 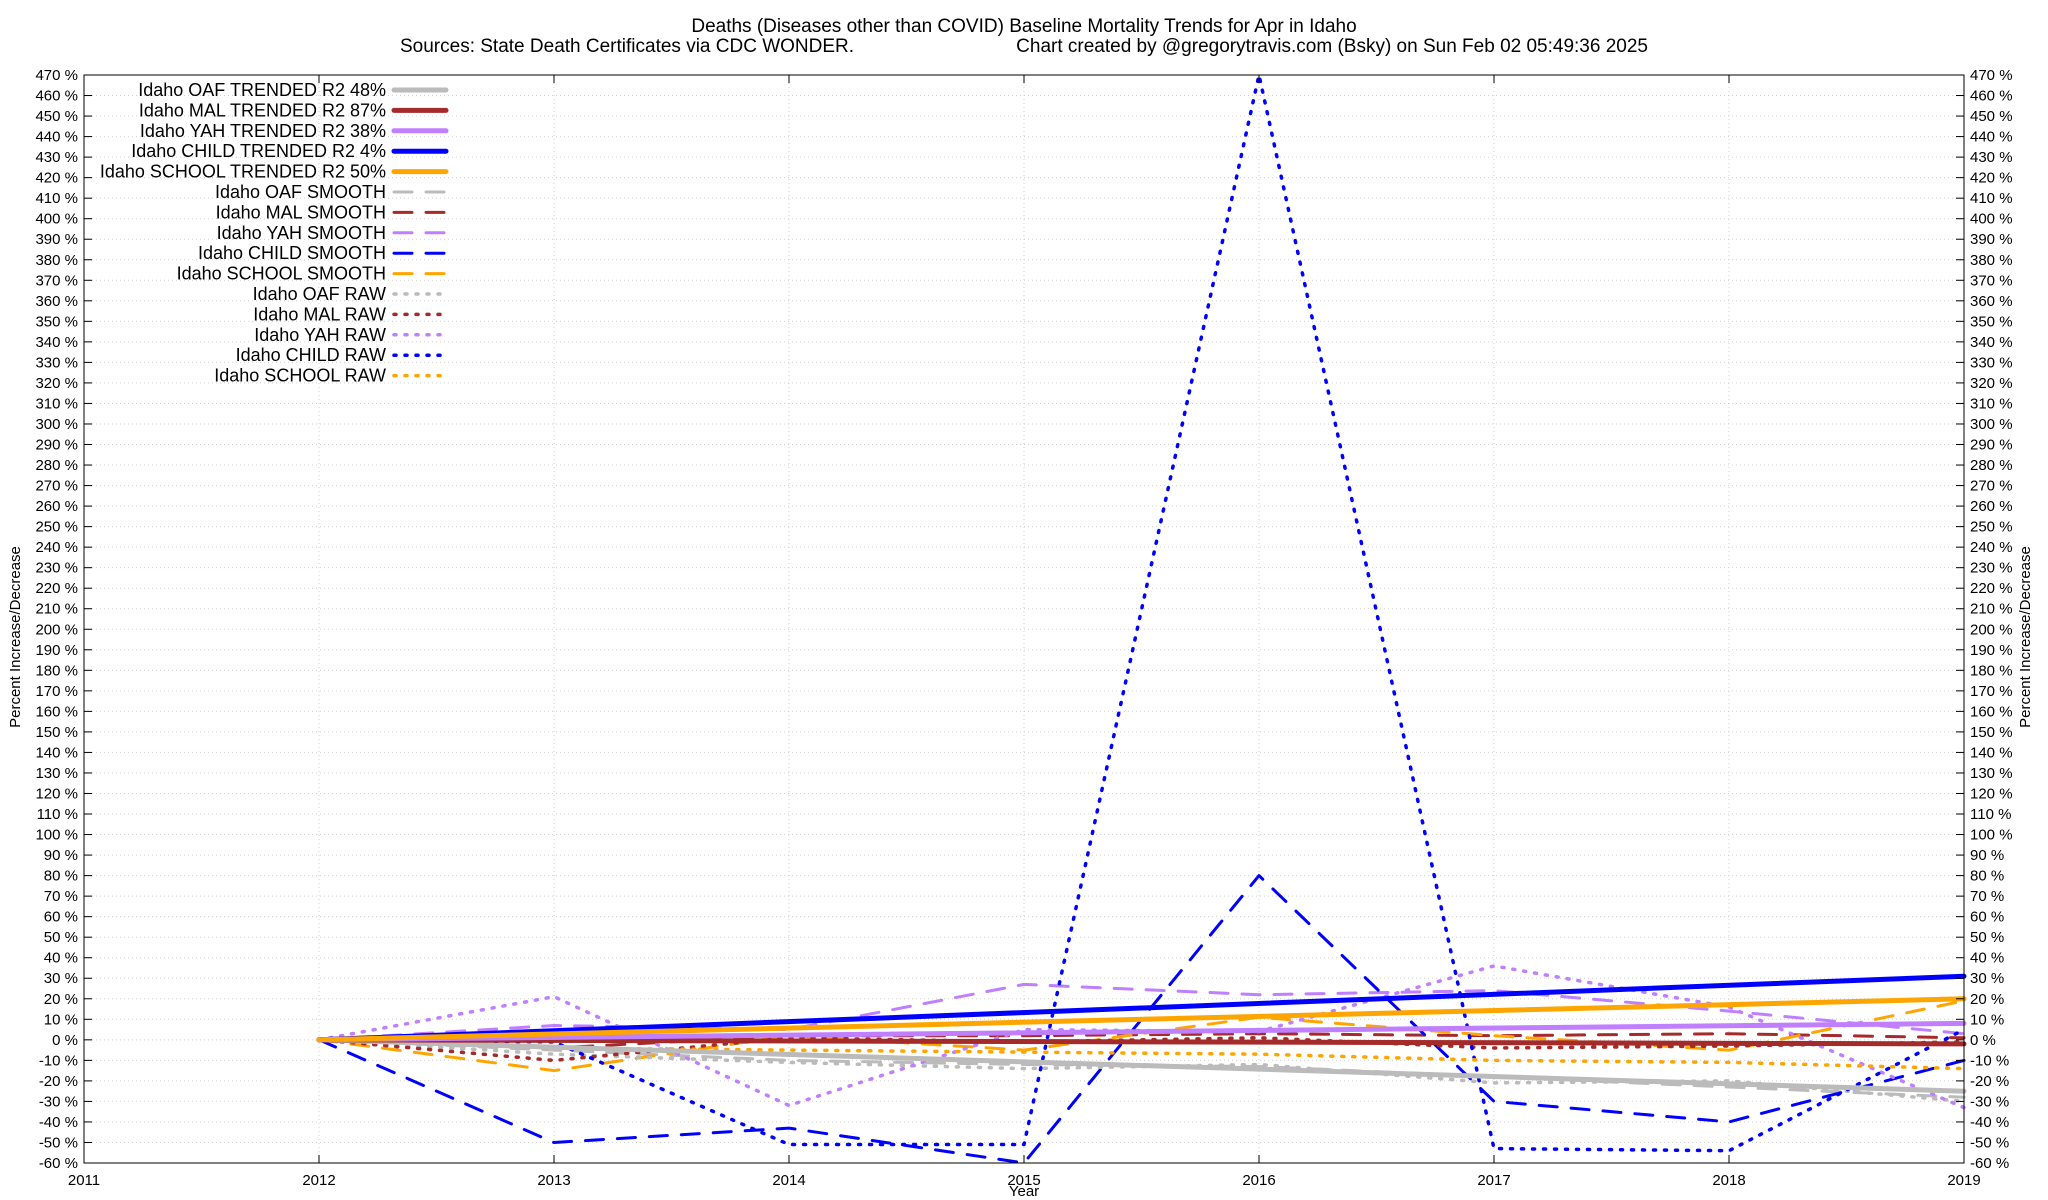 I want to click on y-tick-label-right: 350 %, so click(x=1991, y=321).